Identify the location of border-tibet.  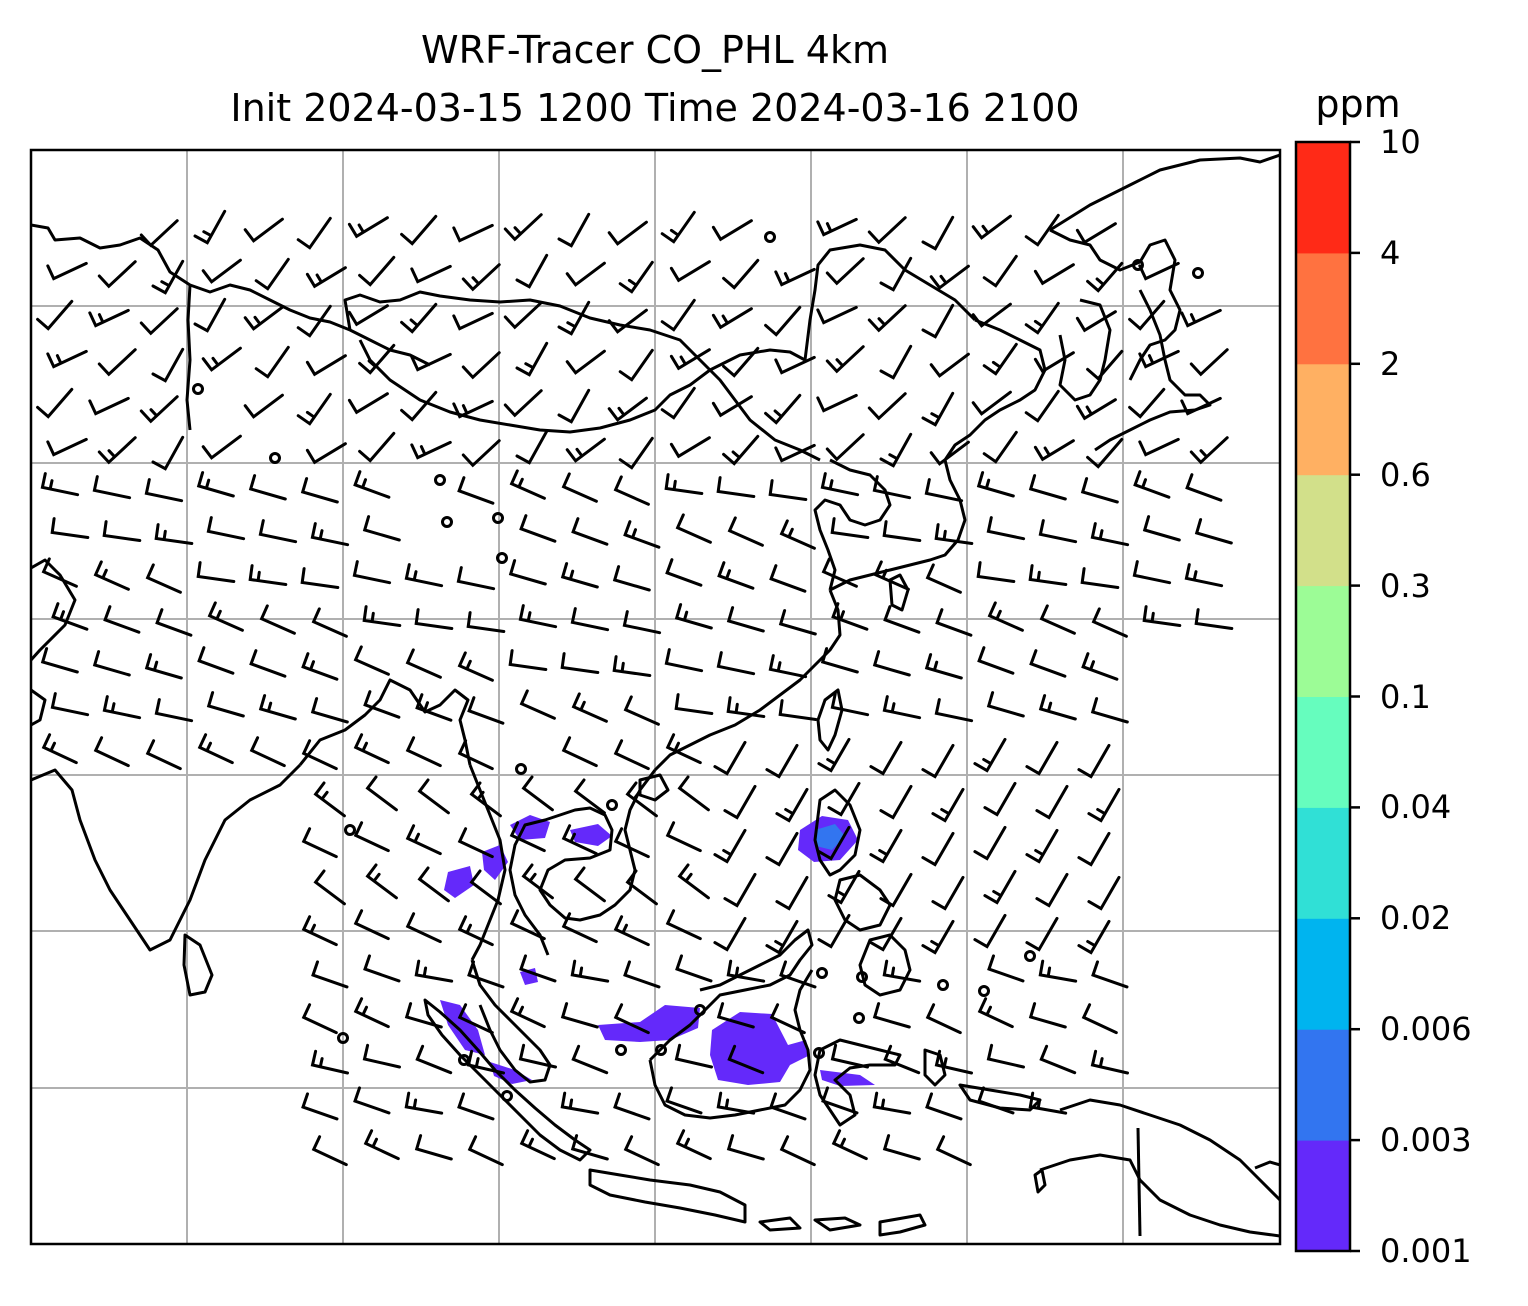
(582, 386).